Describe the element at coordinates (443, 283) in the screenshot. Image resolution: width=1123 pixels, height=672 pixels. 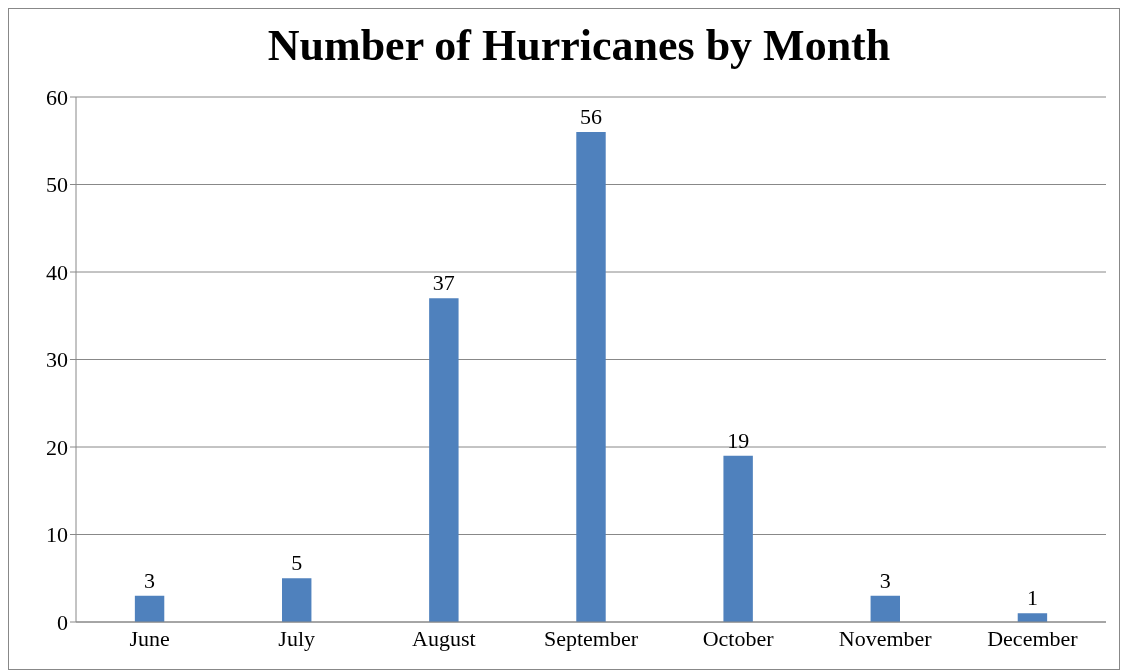
I see `data-label: 37` at that location.